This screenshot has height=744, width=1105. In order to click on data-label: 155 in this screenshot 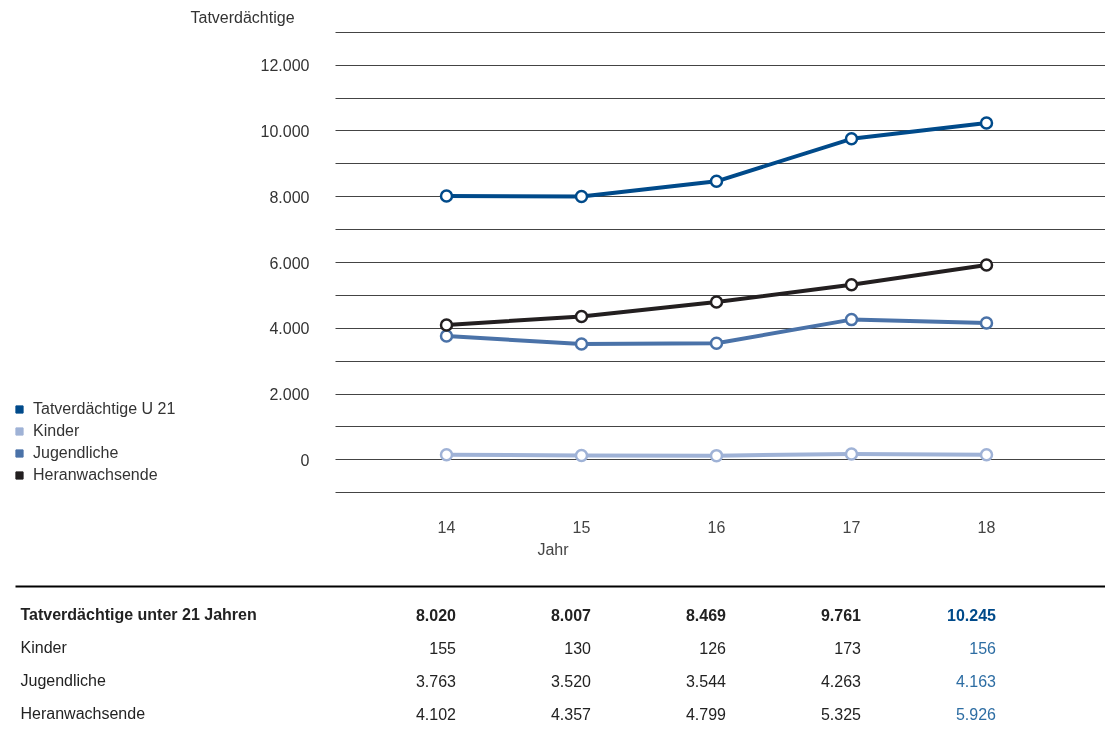, I will do `click(443, 648)`.